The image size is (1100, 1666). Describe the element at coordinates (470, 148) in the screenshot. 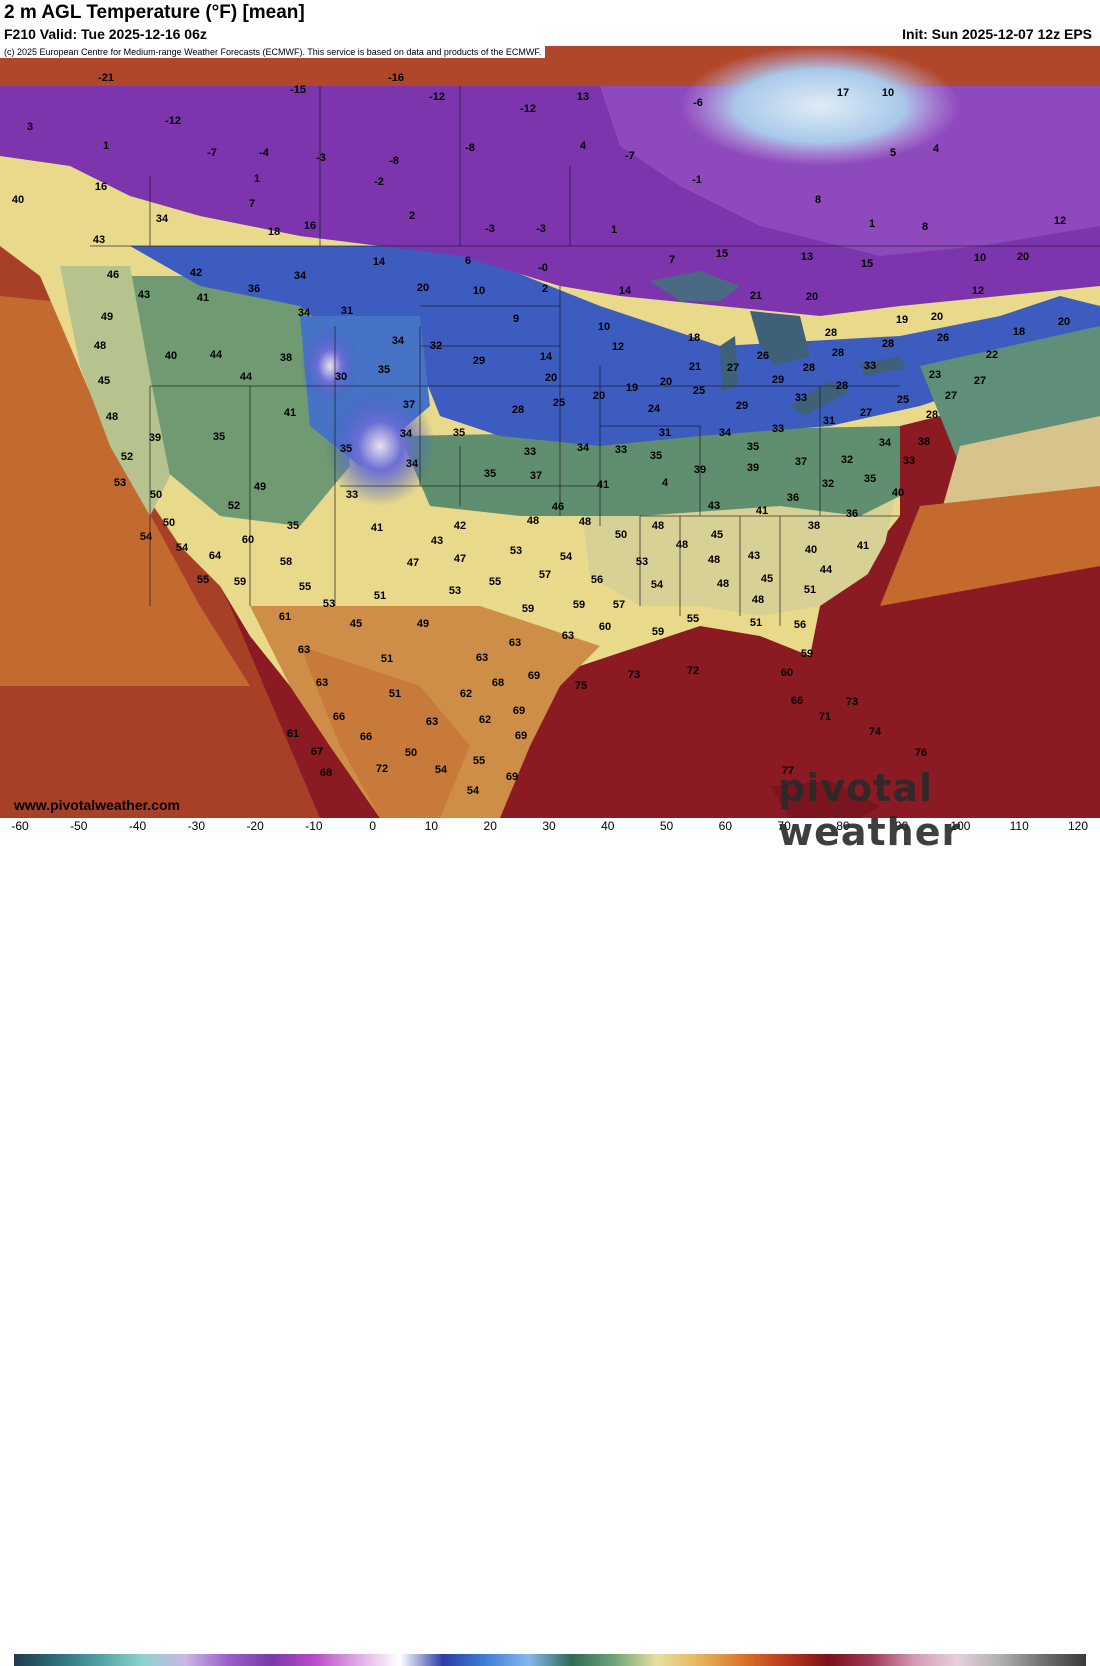

I see `temperature-label: -8` at that location.